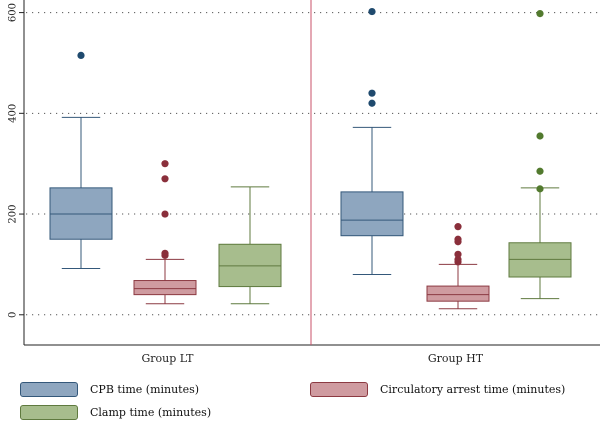 Image resolution: width=600 pixels, height=421 pixels. What do you see at coordinates (458, 266) in the screenshot?
I see `box-1-arrest` at bounding box center [458, 266].